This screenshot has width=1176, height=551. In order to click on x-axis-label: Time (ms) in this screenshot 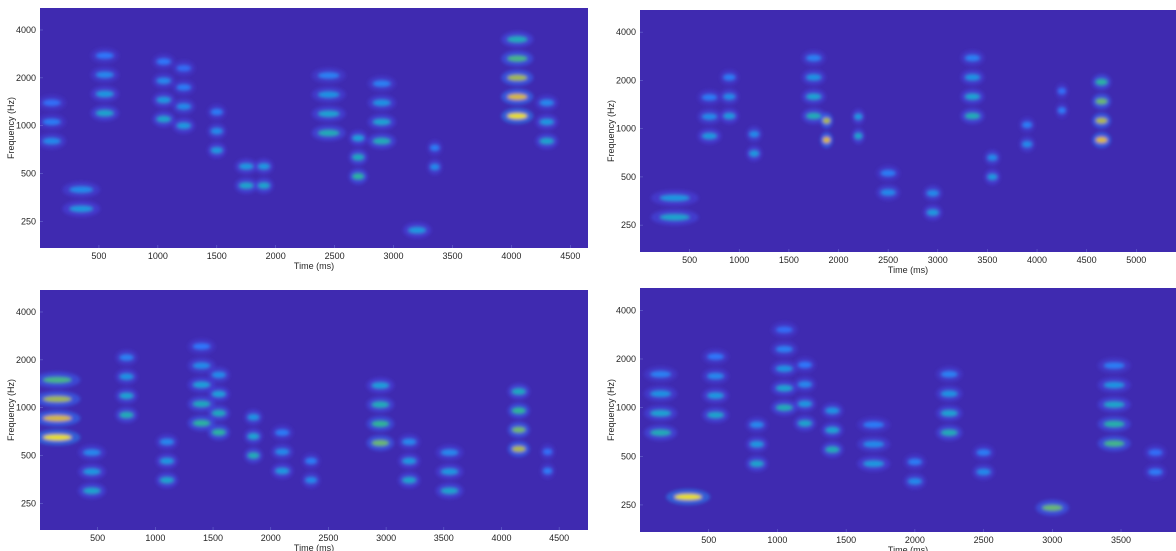, I will do `click(908, 270)`.